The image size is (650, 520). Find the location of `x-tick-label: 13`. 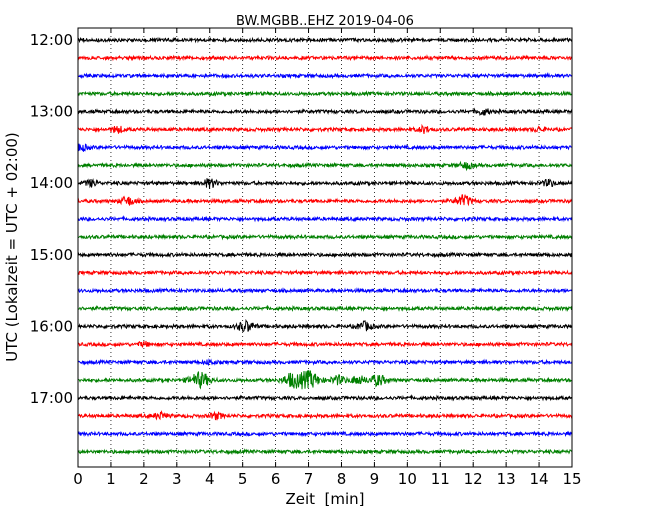

x-tick-label: 13 is located at coordinates (506, 479).